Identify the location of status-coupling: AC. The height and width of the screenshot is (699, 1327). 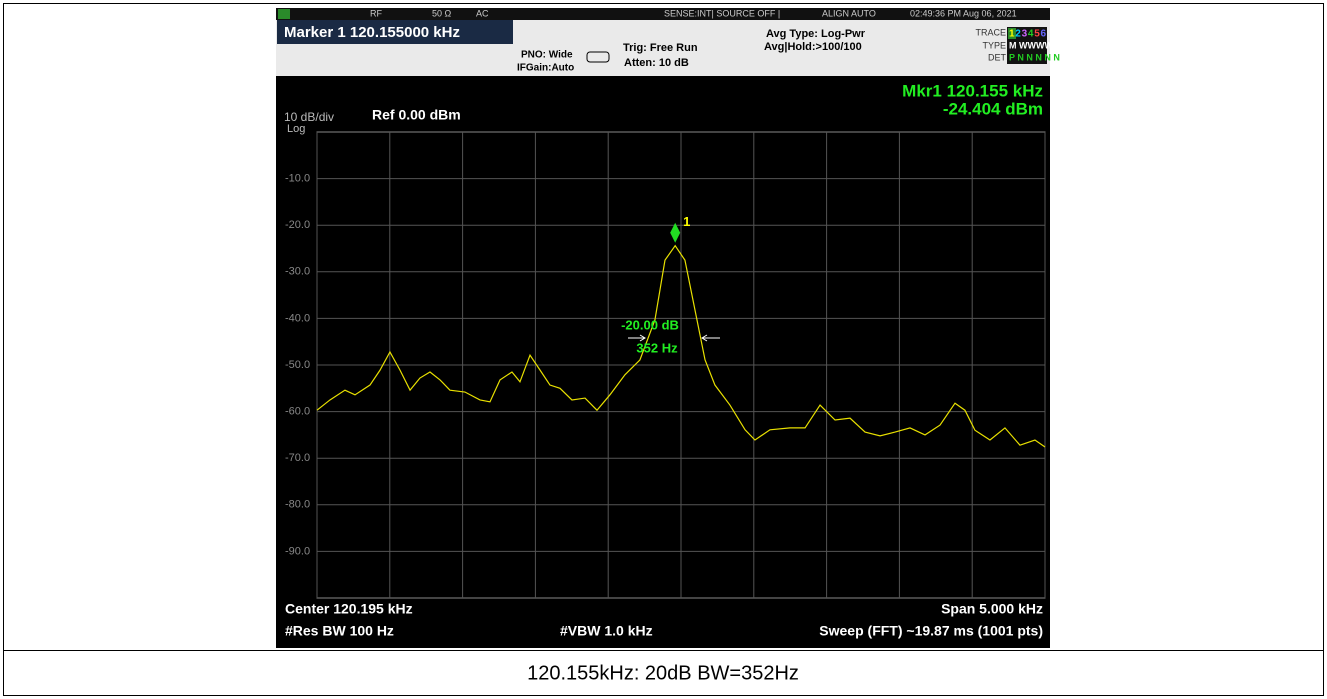
(482, 13).